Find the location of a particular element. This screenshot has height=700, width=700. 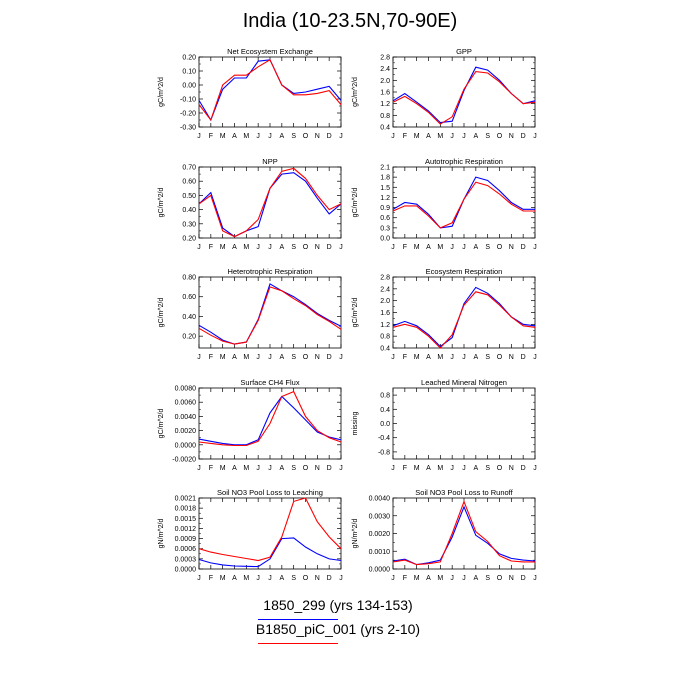

y-tick-label: 0.6 is located at coordinates (385, 218).